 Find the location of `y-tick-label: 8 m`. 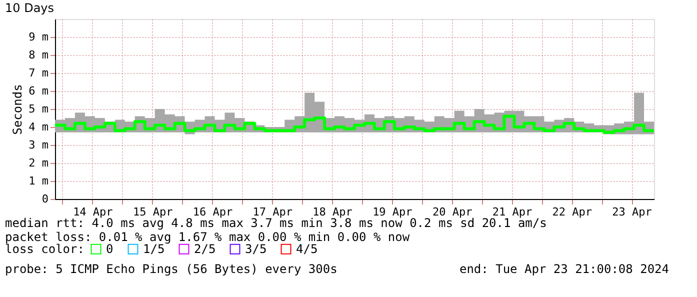

y-tick-label: 8 m is located at coordinates (38, 55).